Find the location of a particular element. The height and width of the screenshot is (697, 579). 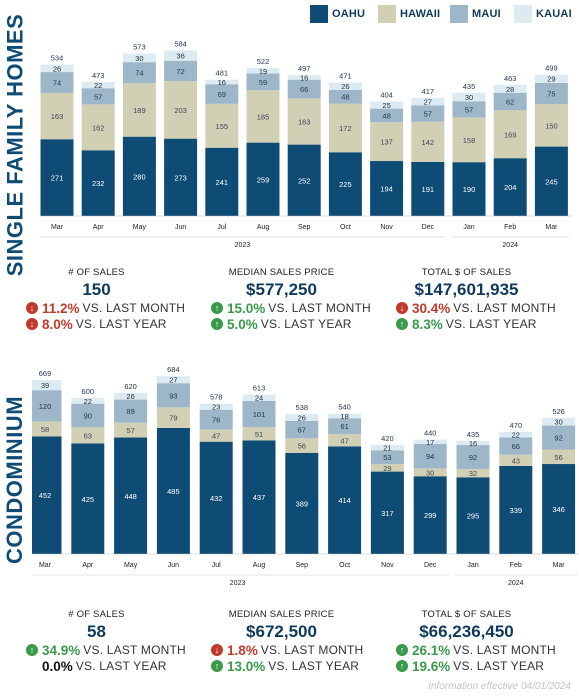

x-tick-label: Apr is located at coordinates (88, 565).